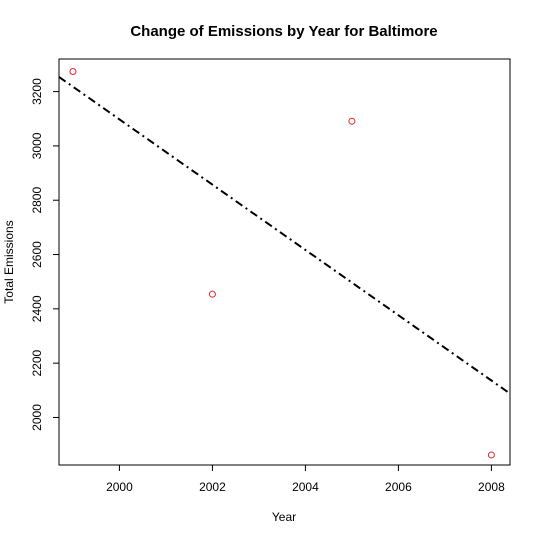  Describe the element at coordinates (37, 254) in the screenshot. I see `y-tick-label: 2600` at that location.